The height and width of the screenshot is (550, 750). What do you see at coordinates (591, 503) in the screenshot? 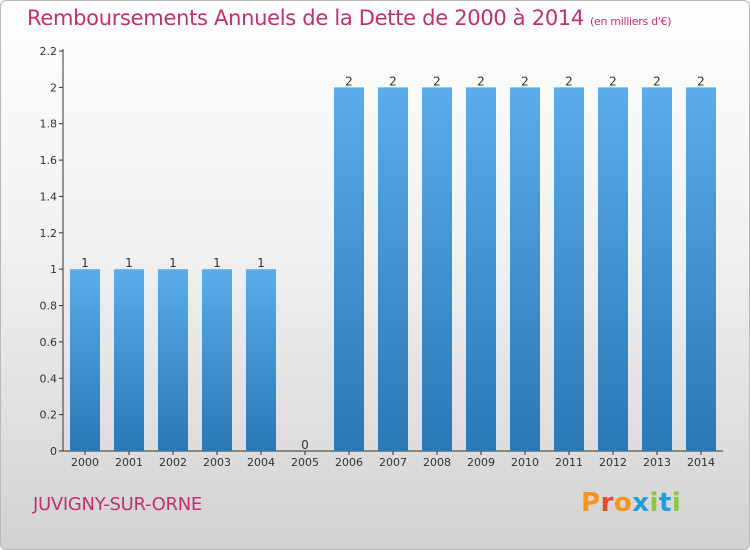
I see `logo-letter: P` at bounding box center [591, 503].